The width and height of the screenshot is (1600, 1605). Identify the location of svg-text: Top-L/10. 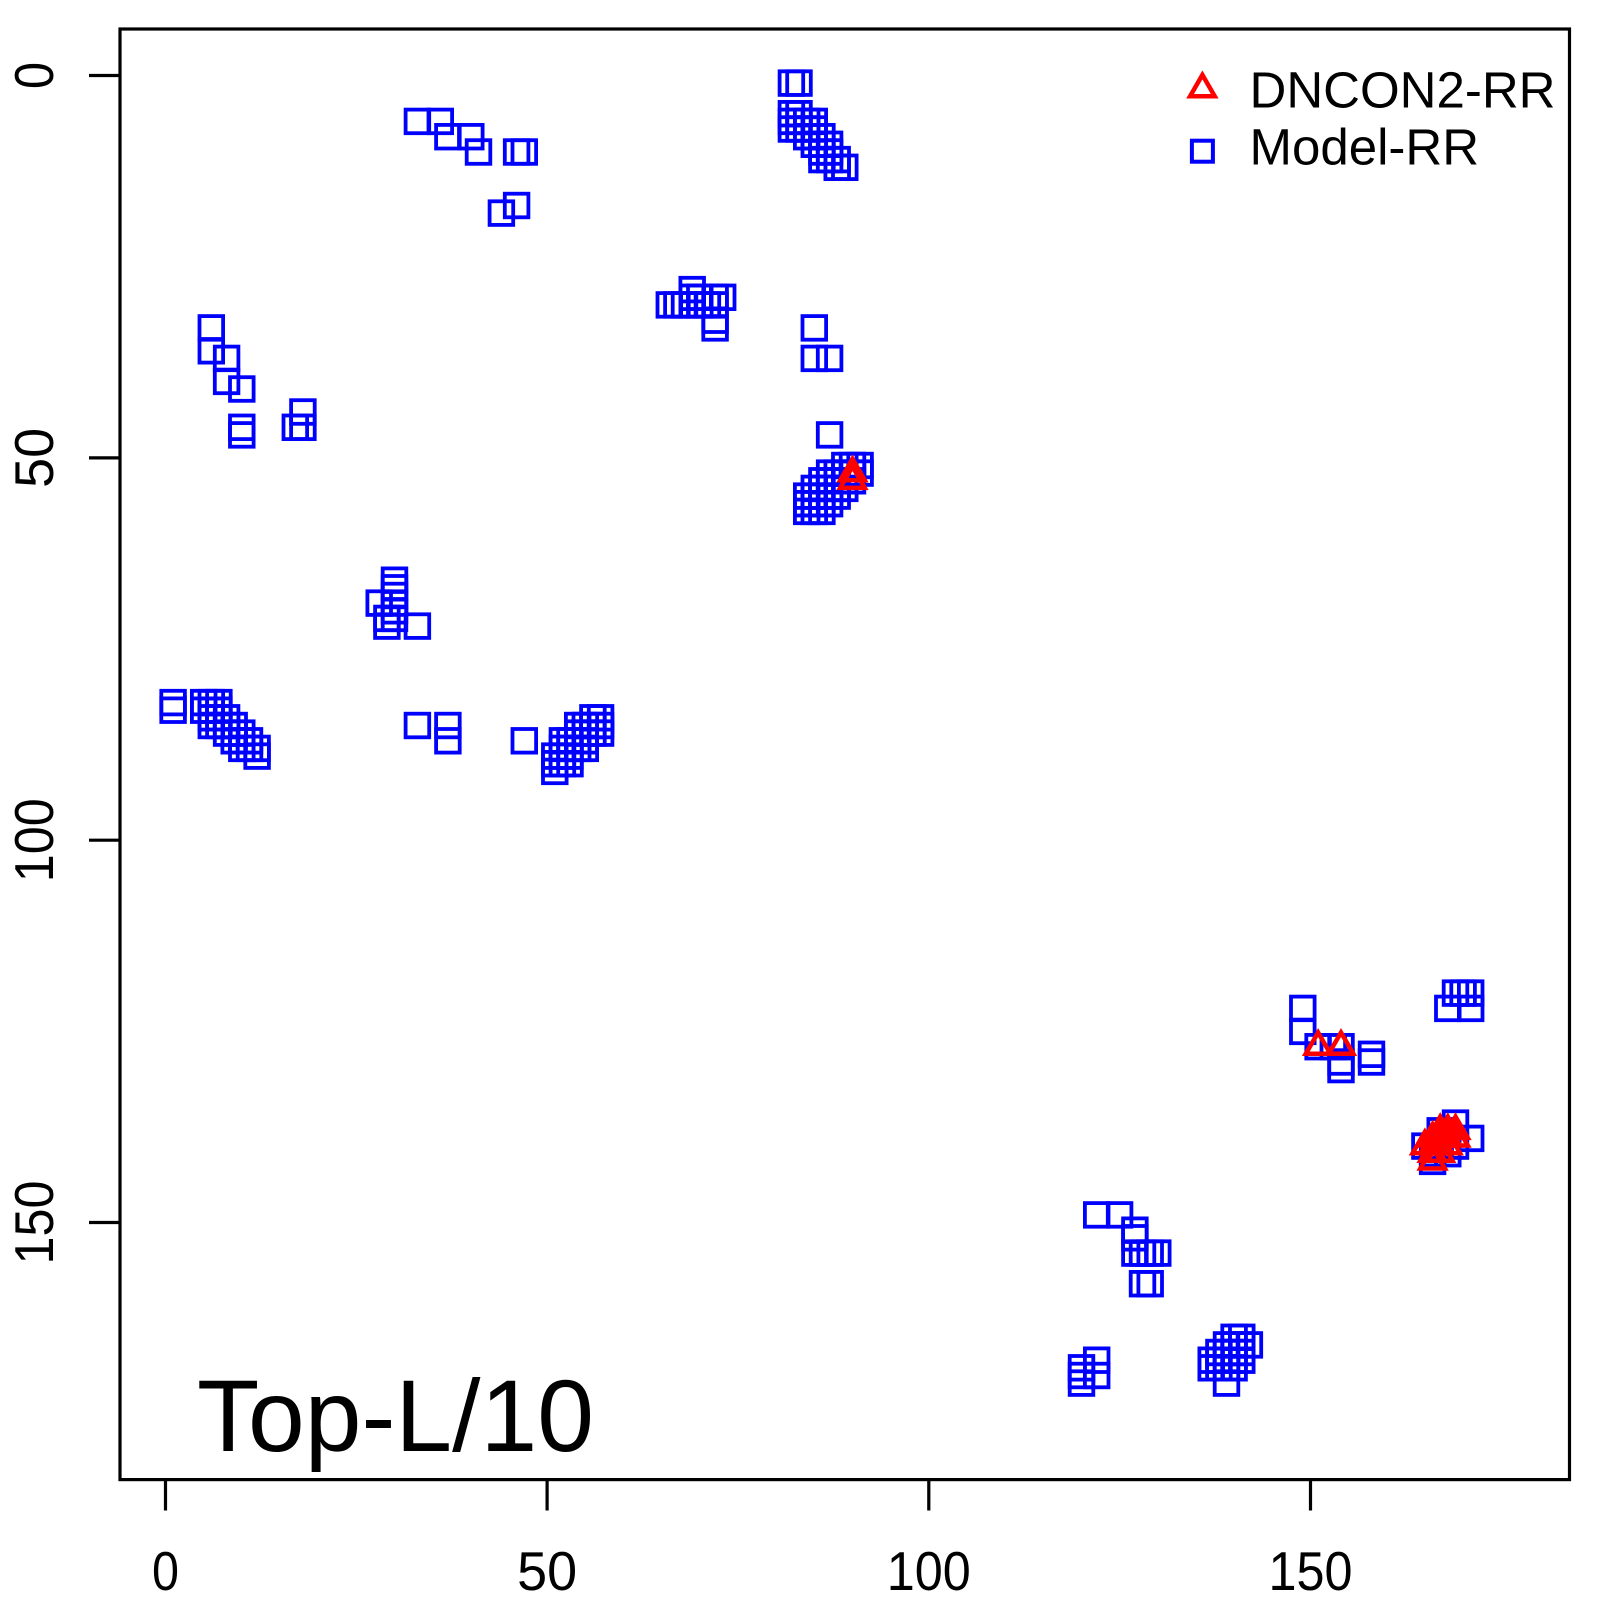
(395, 1416).